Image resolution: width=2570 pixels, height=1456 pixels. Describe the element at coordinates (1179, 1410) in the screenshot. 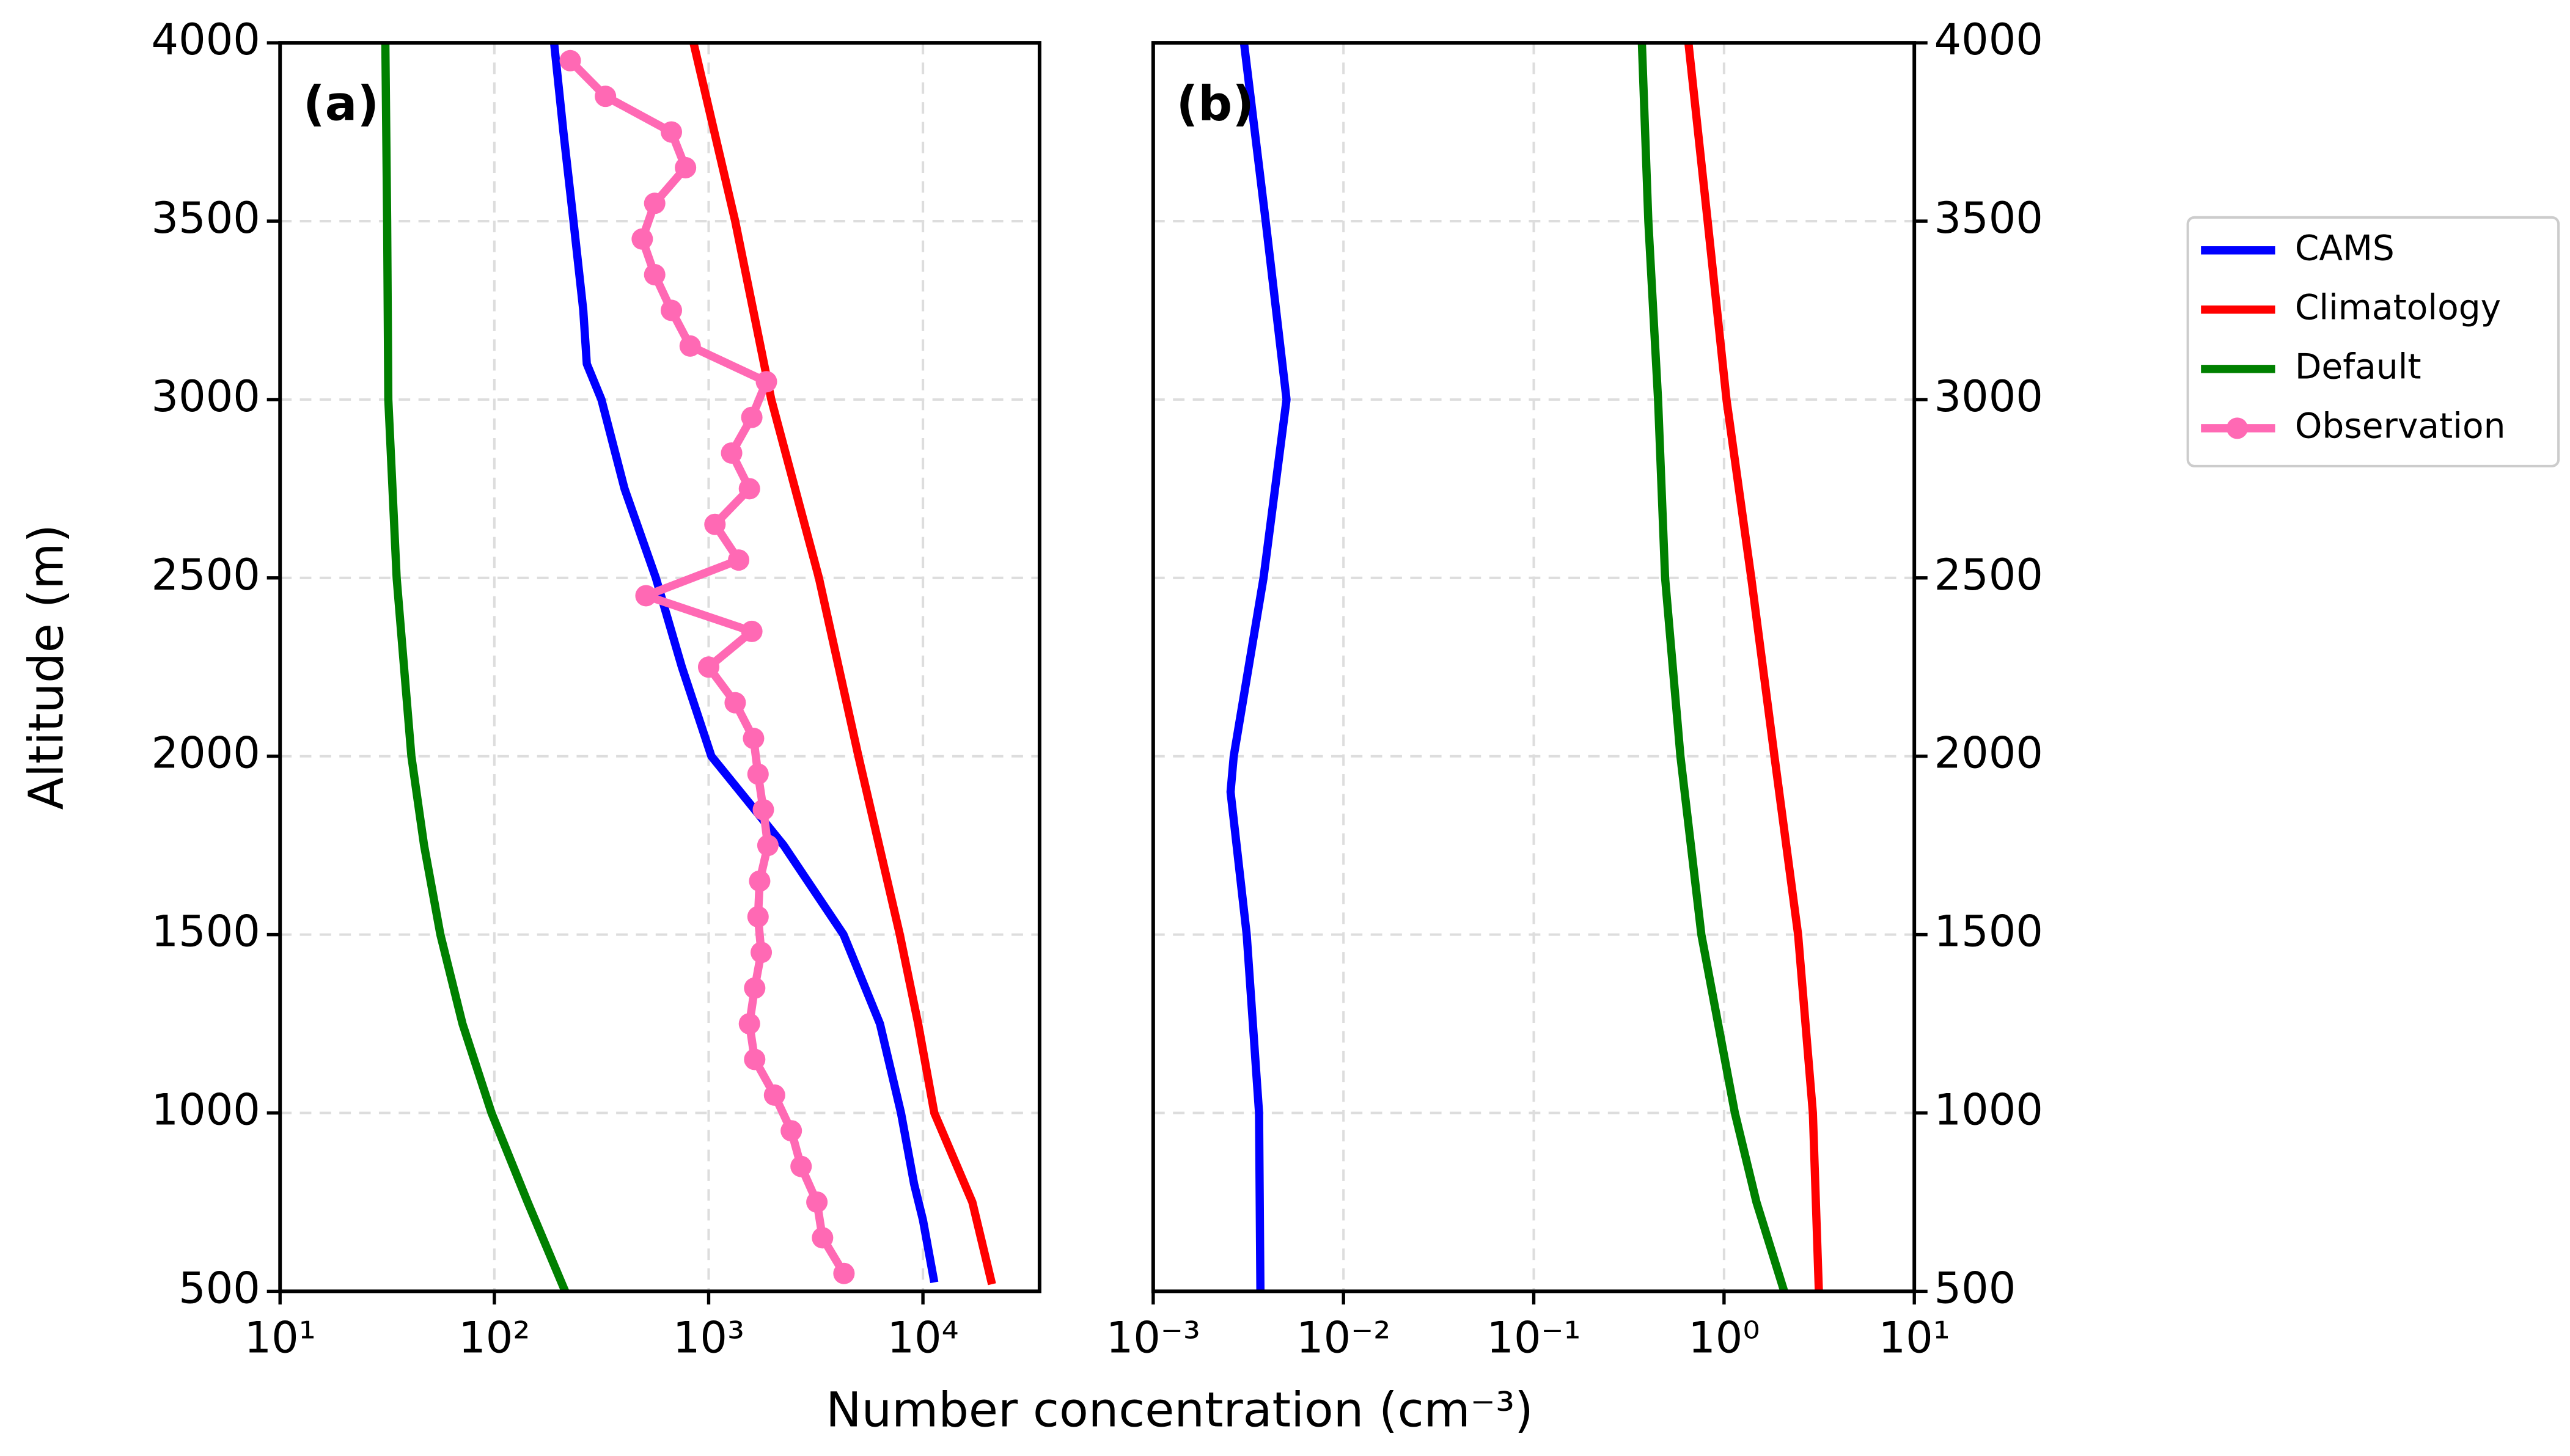

I see `x-axis-label: Number concentration (cm⁻³)` at that location.